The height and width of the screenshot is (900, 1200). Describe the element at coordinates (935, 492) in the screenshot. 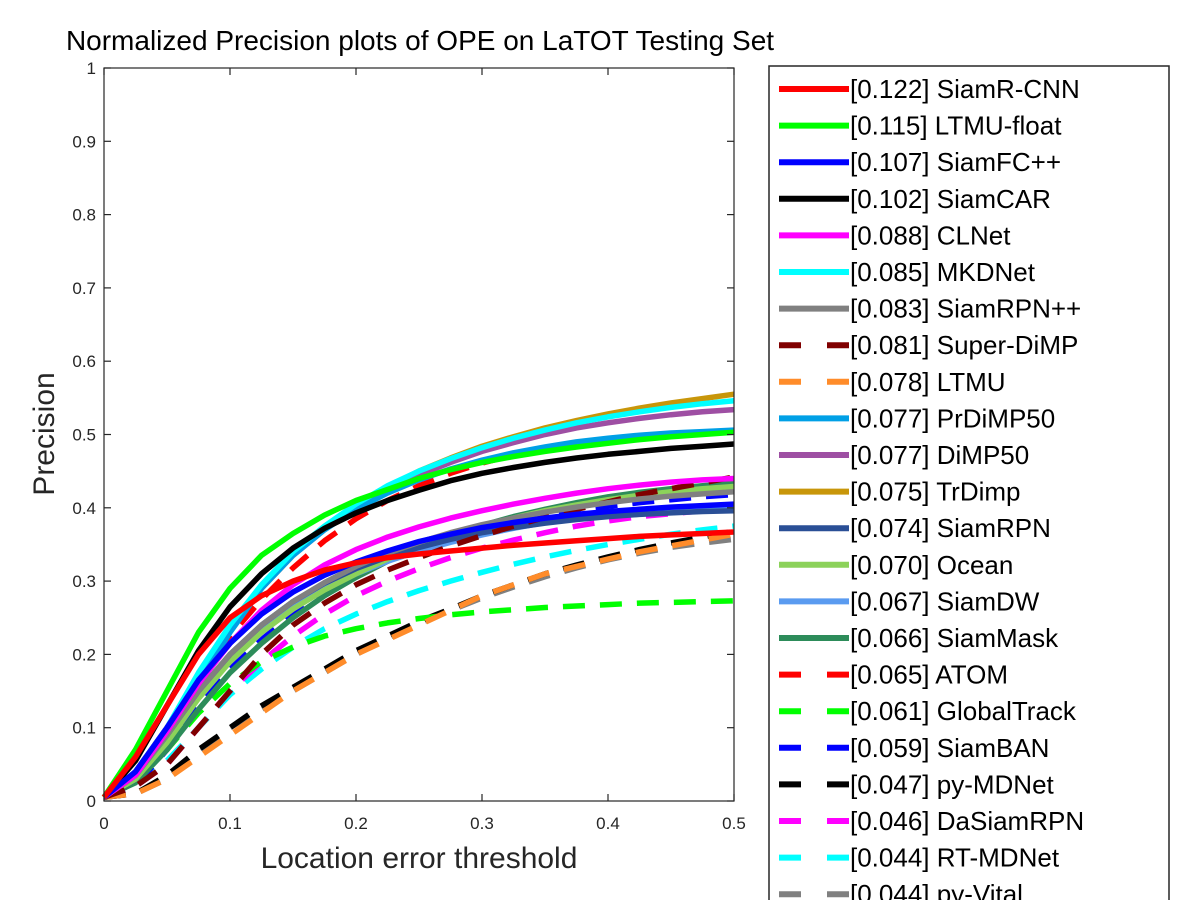

I see `legend-label: [0.075] TrDimp` at that location.